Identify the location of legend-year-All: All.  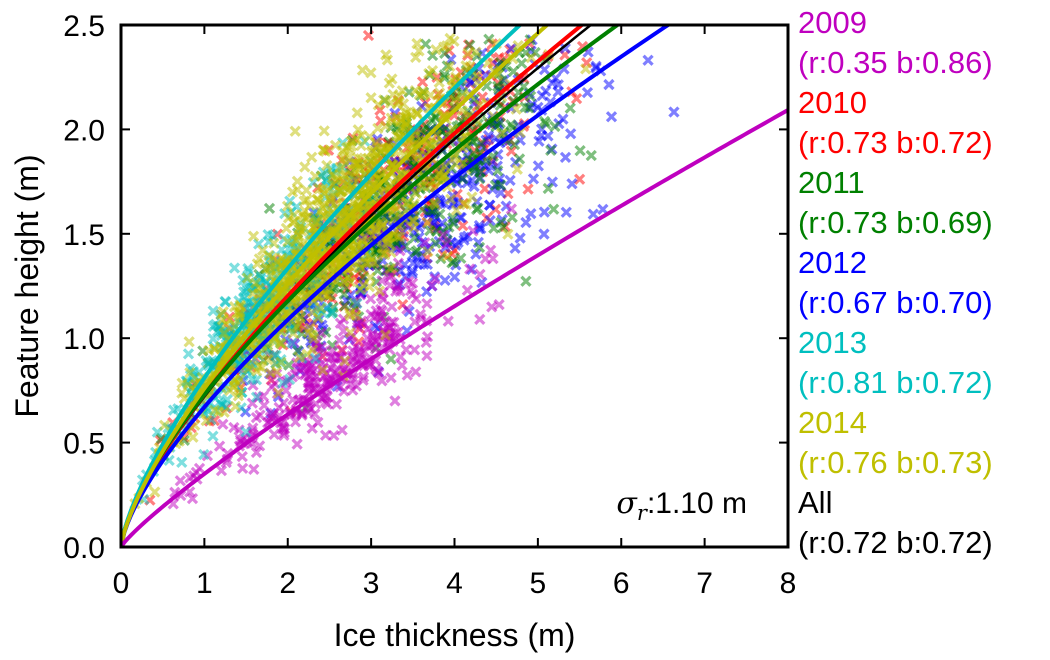
(815, 502).